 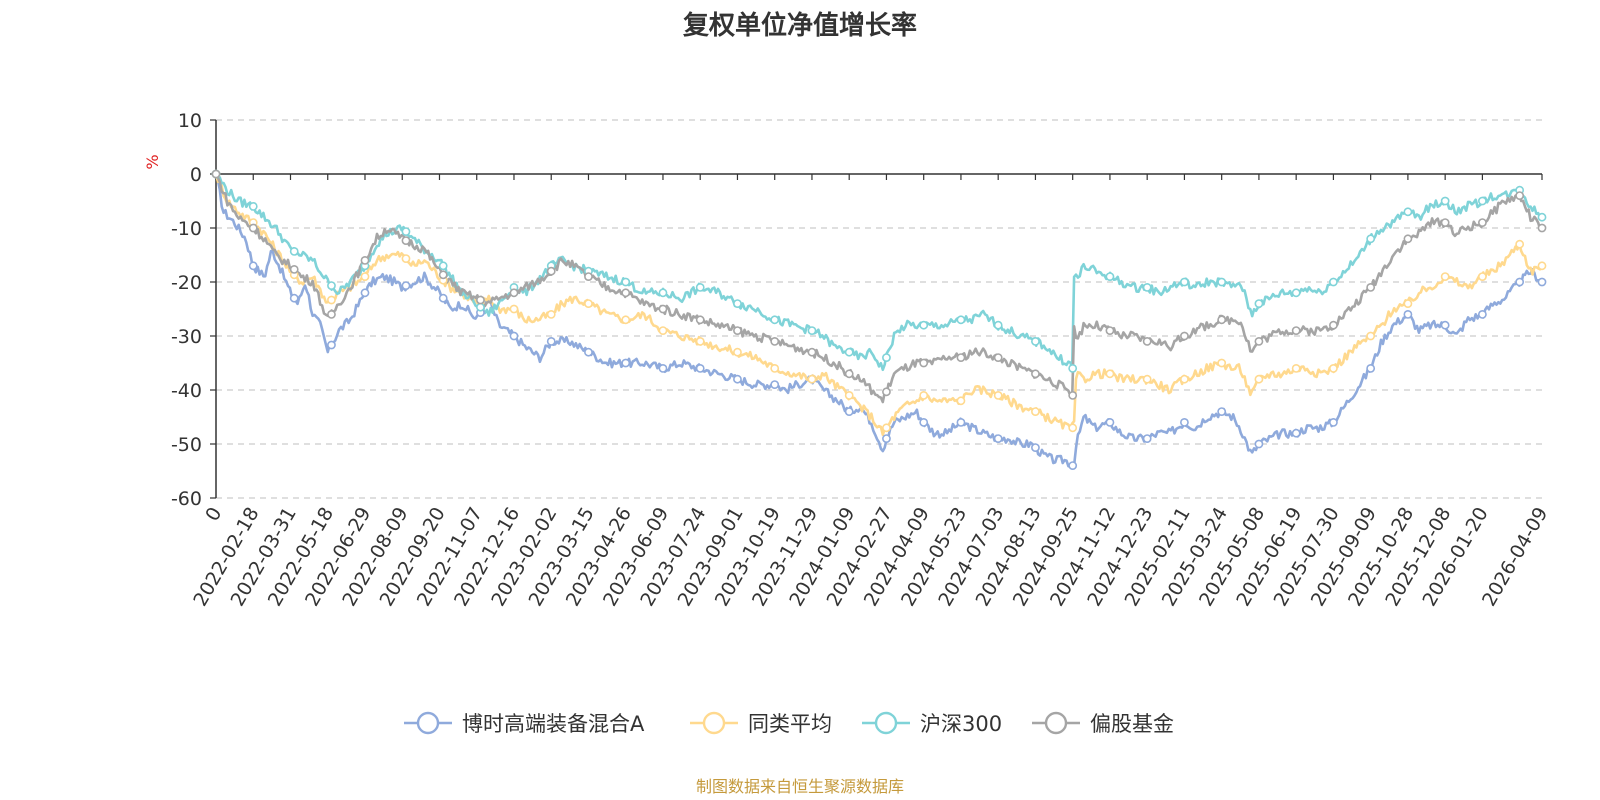 I want to click on legend-item-1: 博时高端装备混合A, so click(x=524, y=723).